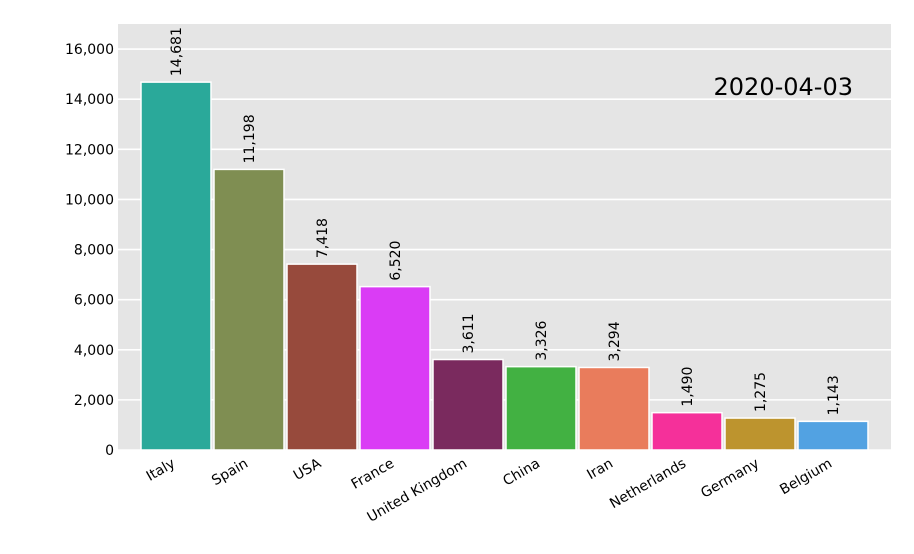  I want to click on bar-france, so click(395, 368).